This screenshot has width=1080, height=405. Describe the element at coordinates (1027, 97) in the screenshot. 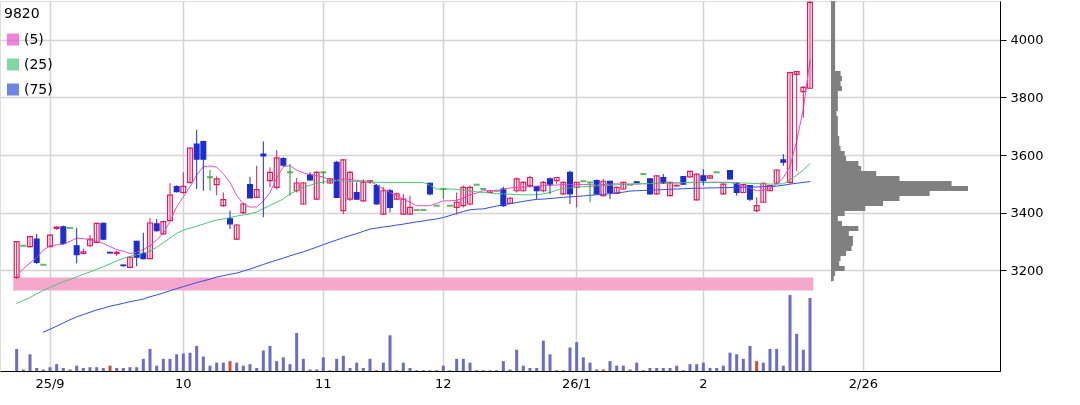

I see `y-tick-label: 3800` at that location.